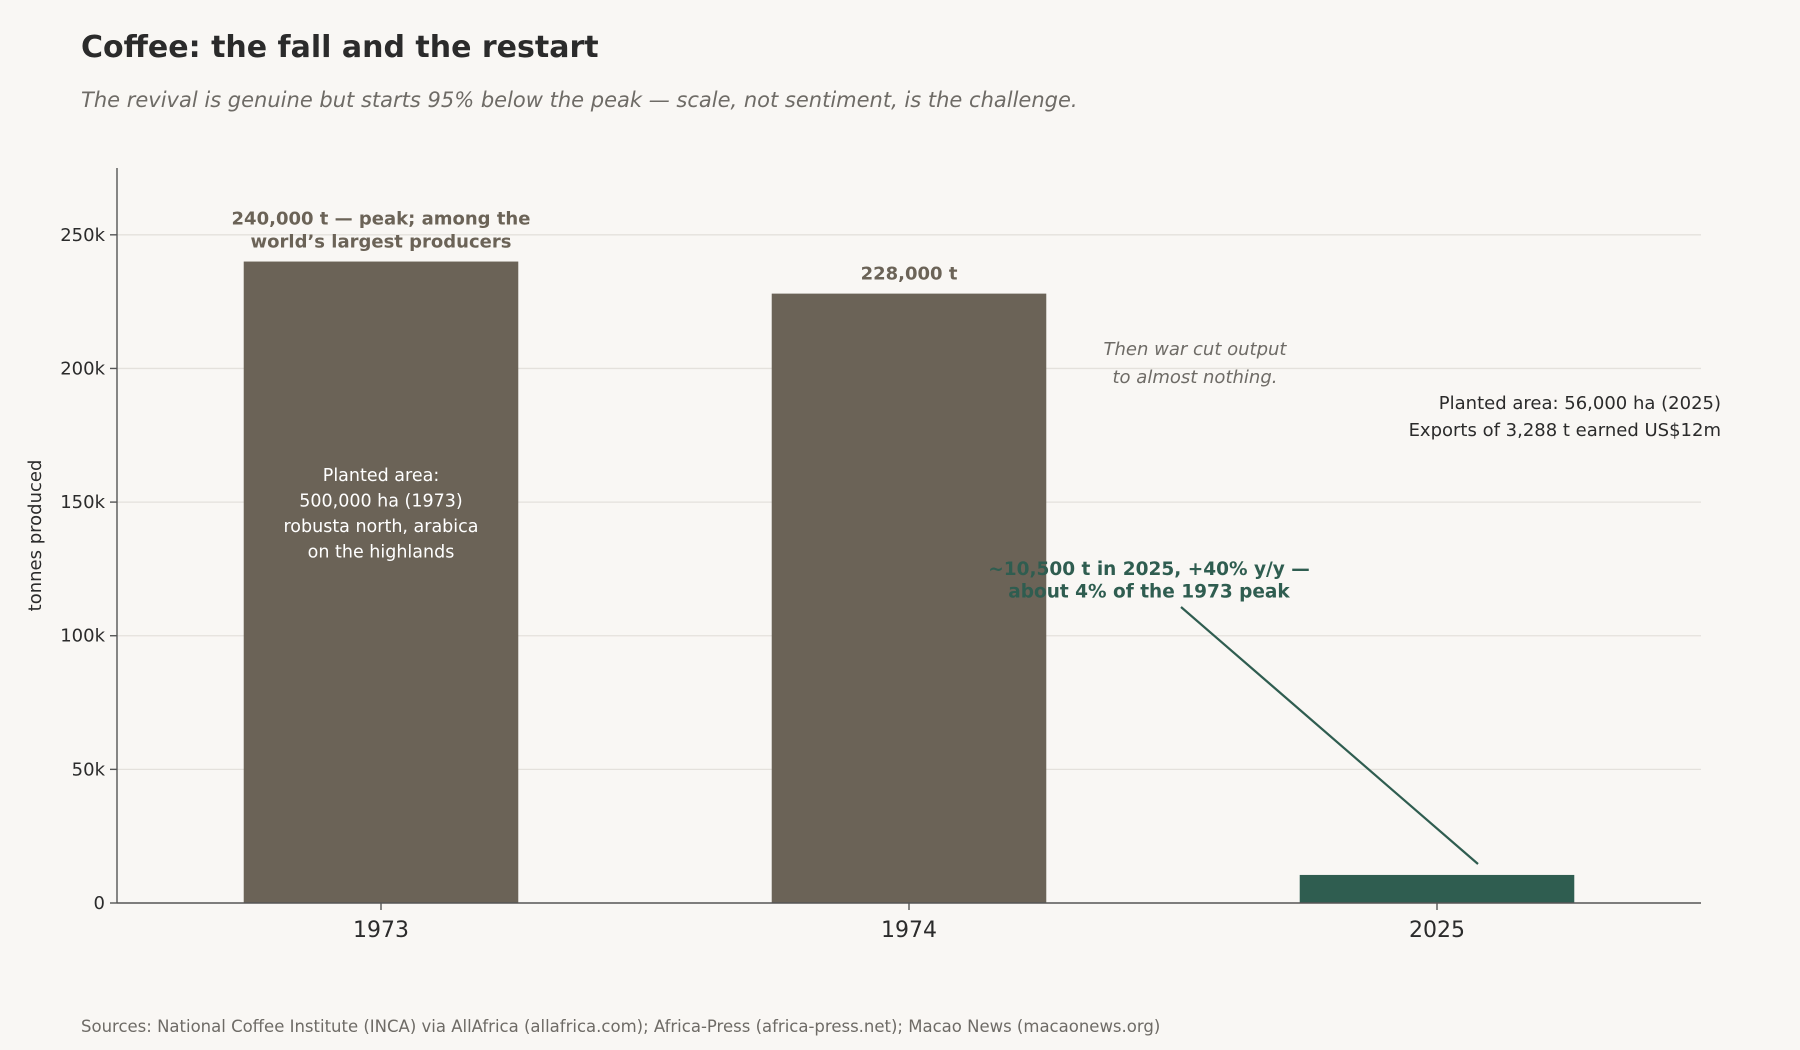  Describe the element at coordinates (380, 527) in the screenshot. I see `annotation-planted-1973-line-3: robusta north, arabica` at that location.